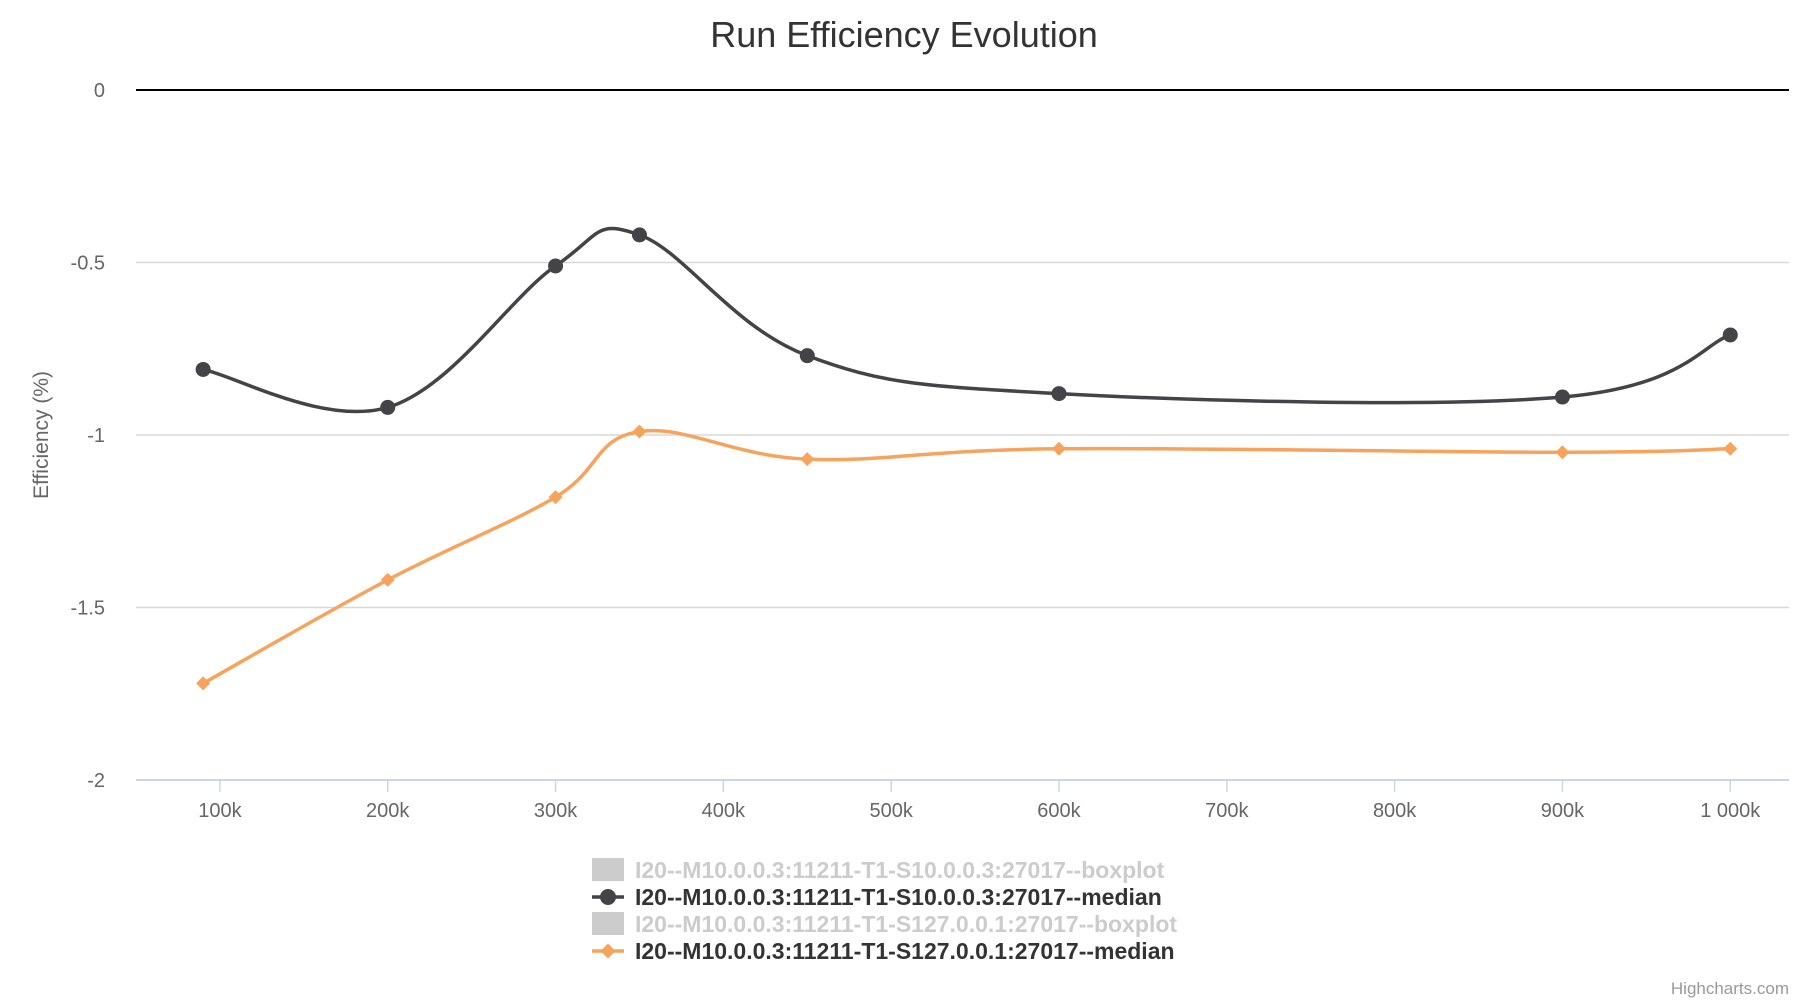 The image size is (1800, 1000). Describe the element at coordinates (1730, 988) in the screenshot. I see `credits-link: Highcharts.com` at that location.